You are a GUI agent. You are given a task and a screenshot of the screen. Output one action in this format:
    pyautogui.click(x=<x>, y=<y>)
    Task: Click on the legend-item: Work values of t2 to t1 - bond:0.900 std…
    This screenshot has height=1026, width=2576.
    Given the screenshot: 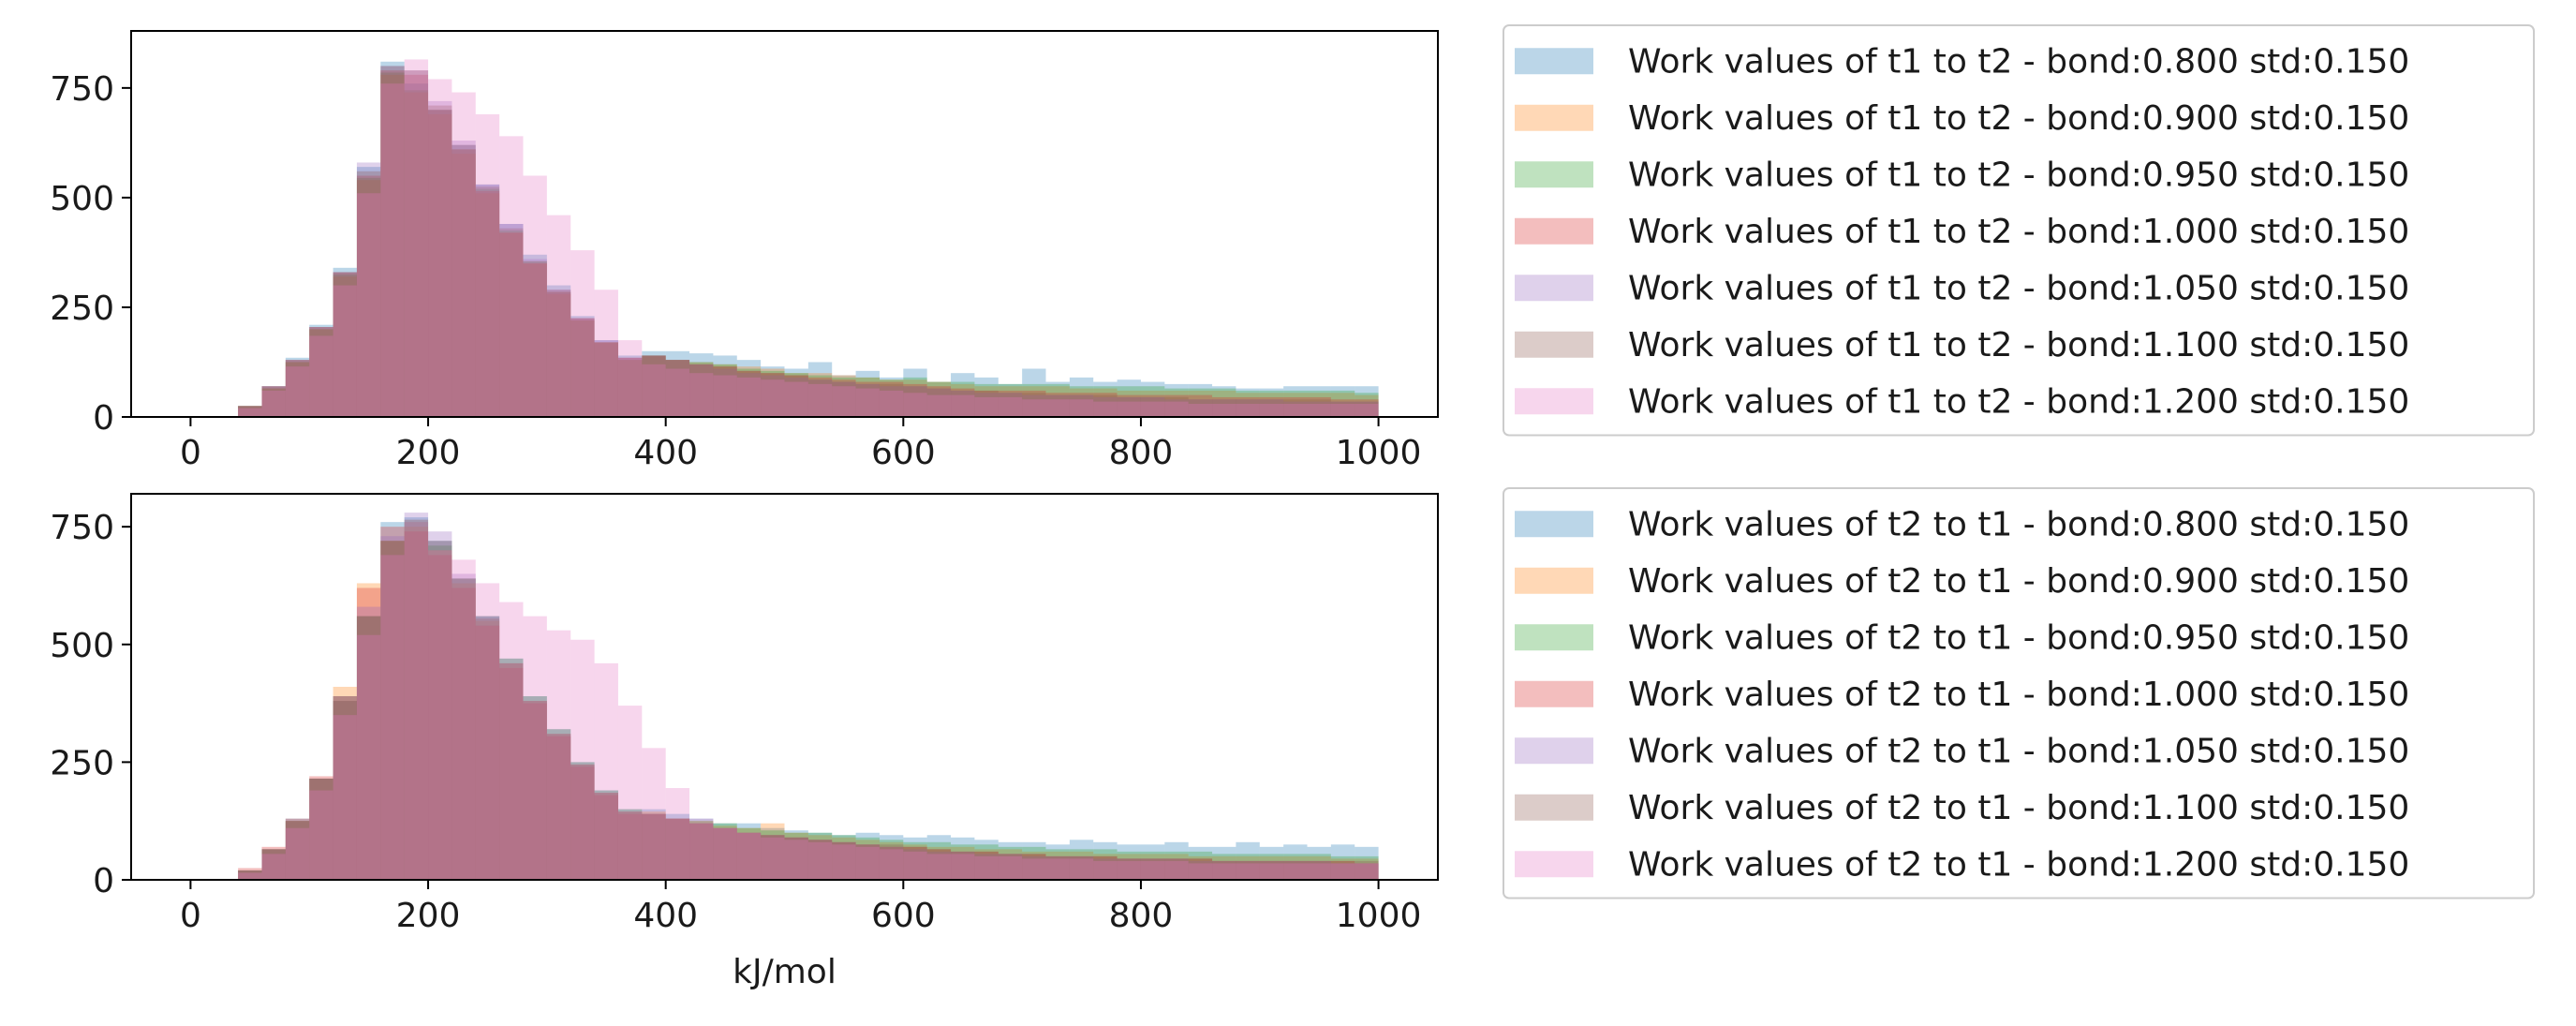 What is the action you would take?
    pyautogui.click(x=1962, y=581)
    